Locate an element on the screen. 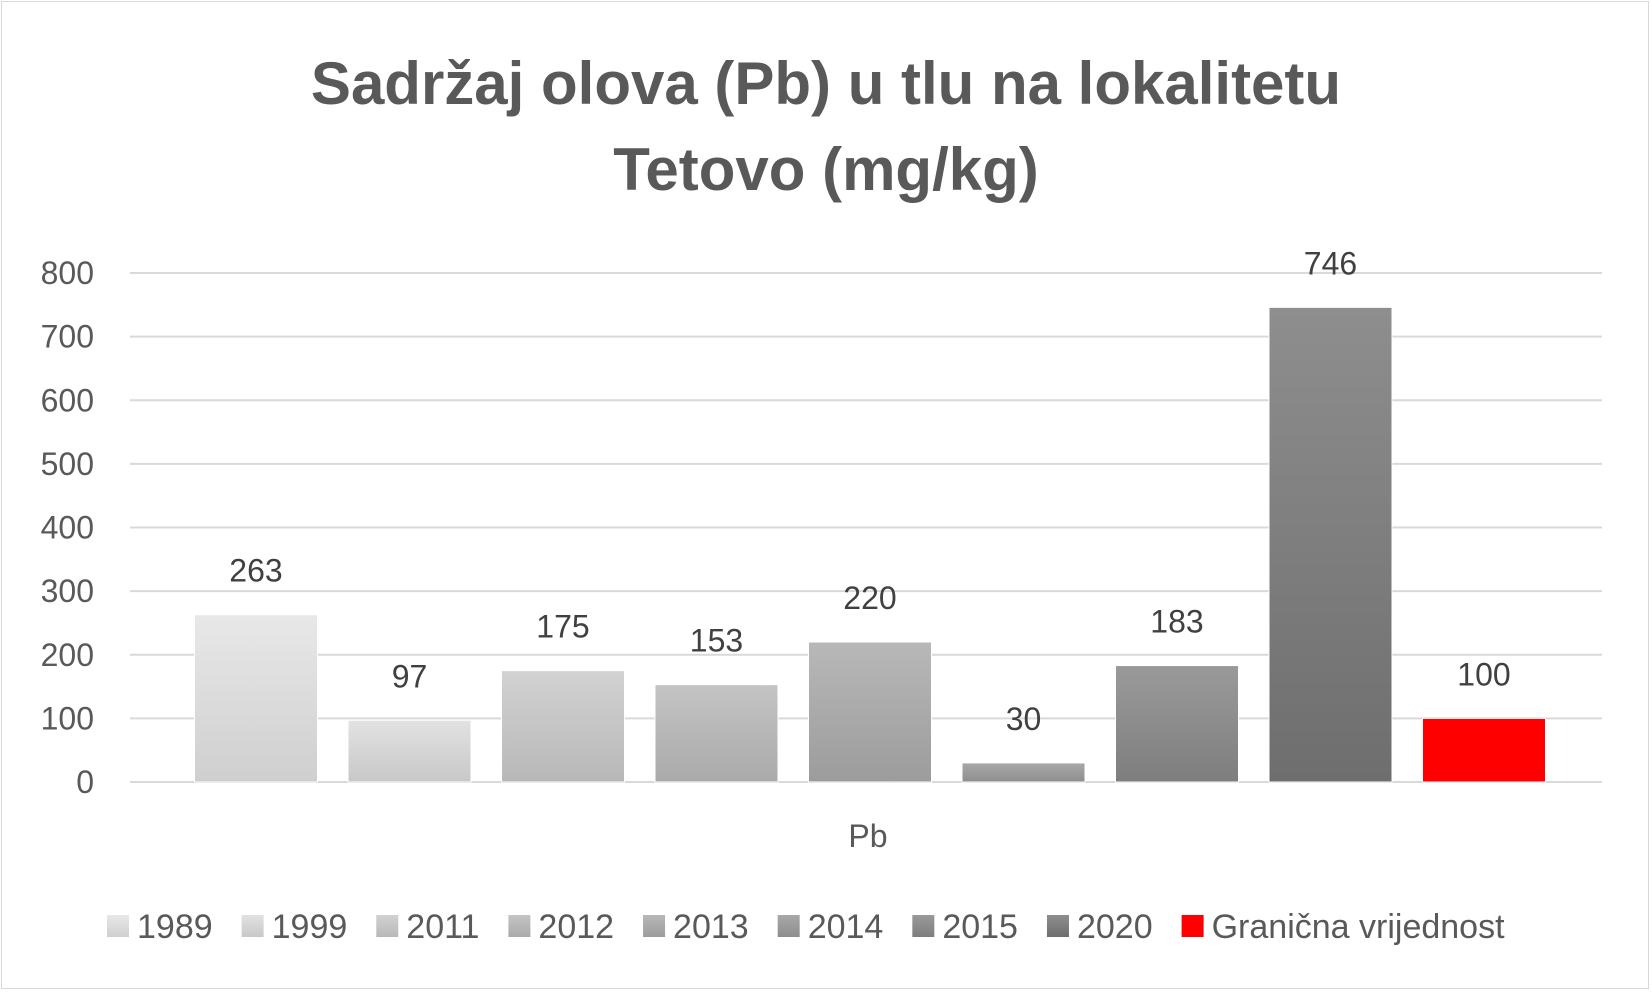  bar-2011 is located at coordinates (563, 726).